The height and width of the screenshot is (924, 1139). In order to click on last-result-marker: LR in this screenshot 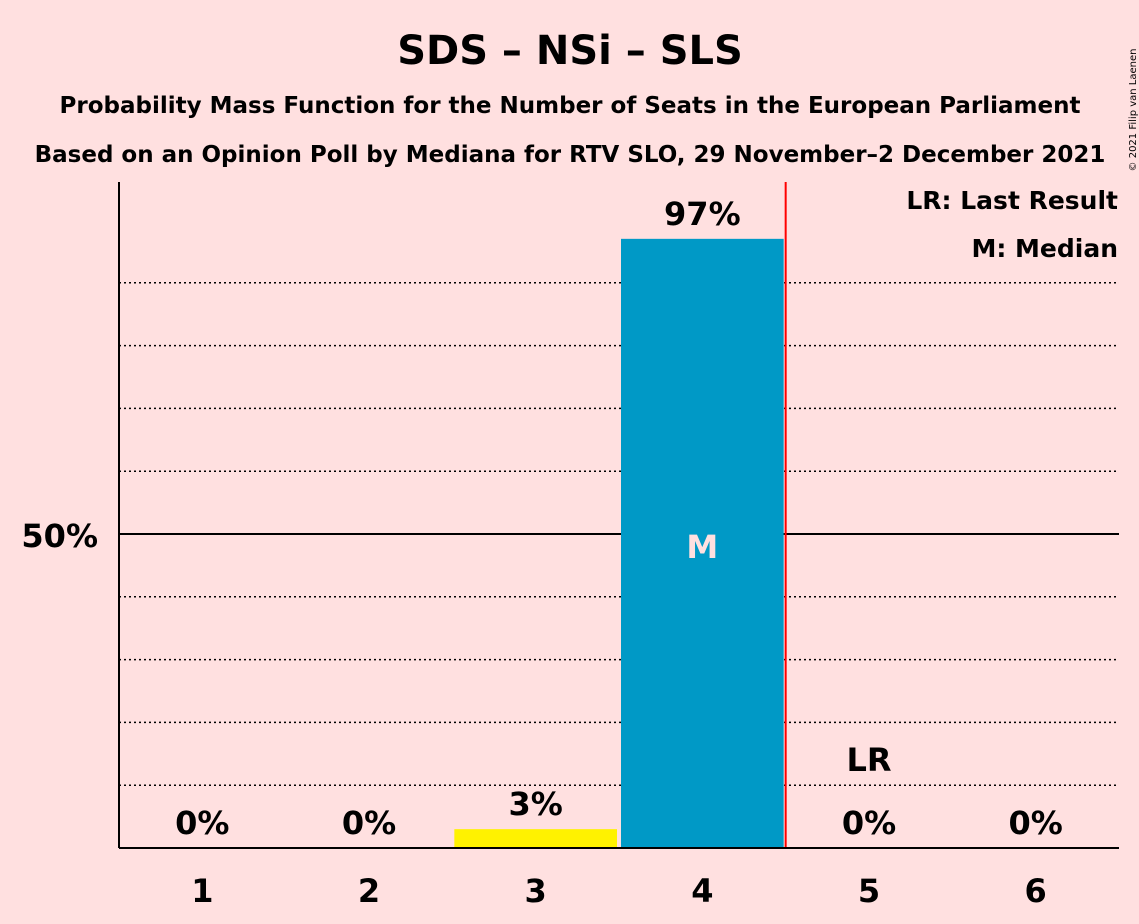, I will do `click(868, 760)`.